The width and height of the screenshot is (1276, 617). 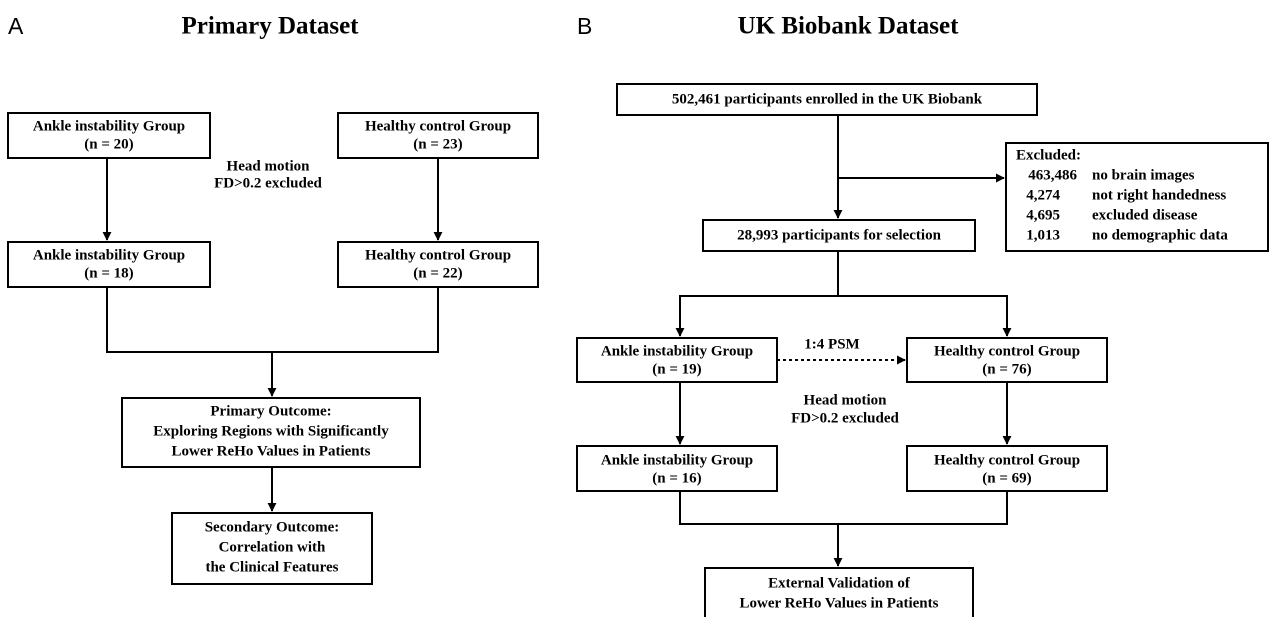 I want to click on excluded-reason: excluded disease, so click(x=1145, y=215).